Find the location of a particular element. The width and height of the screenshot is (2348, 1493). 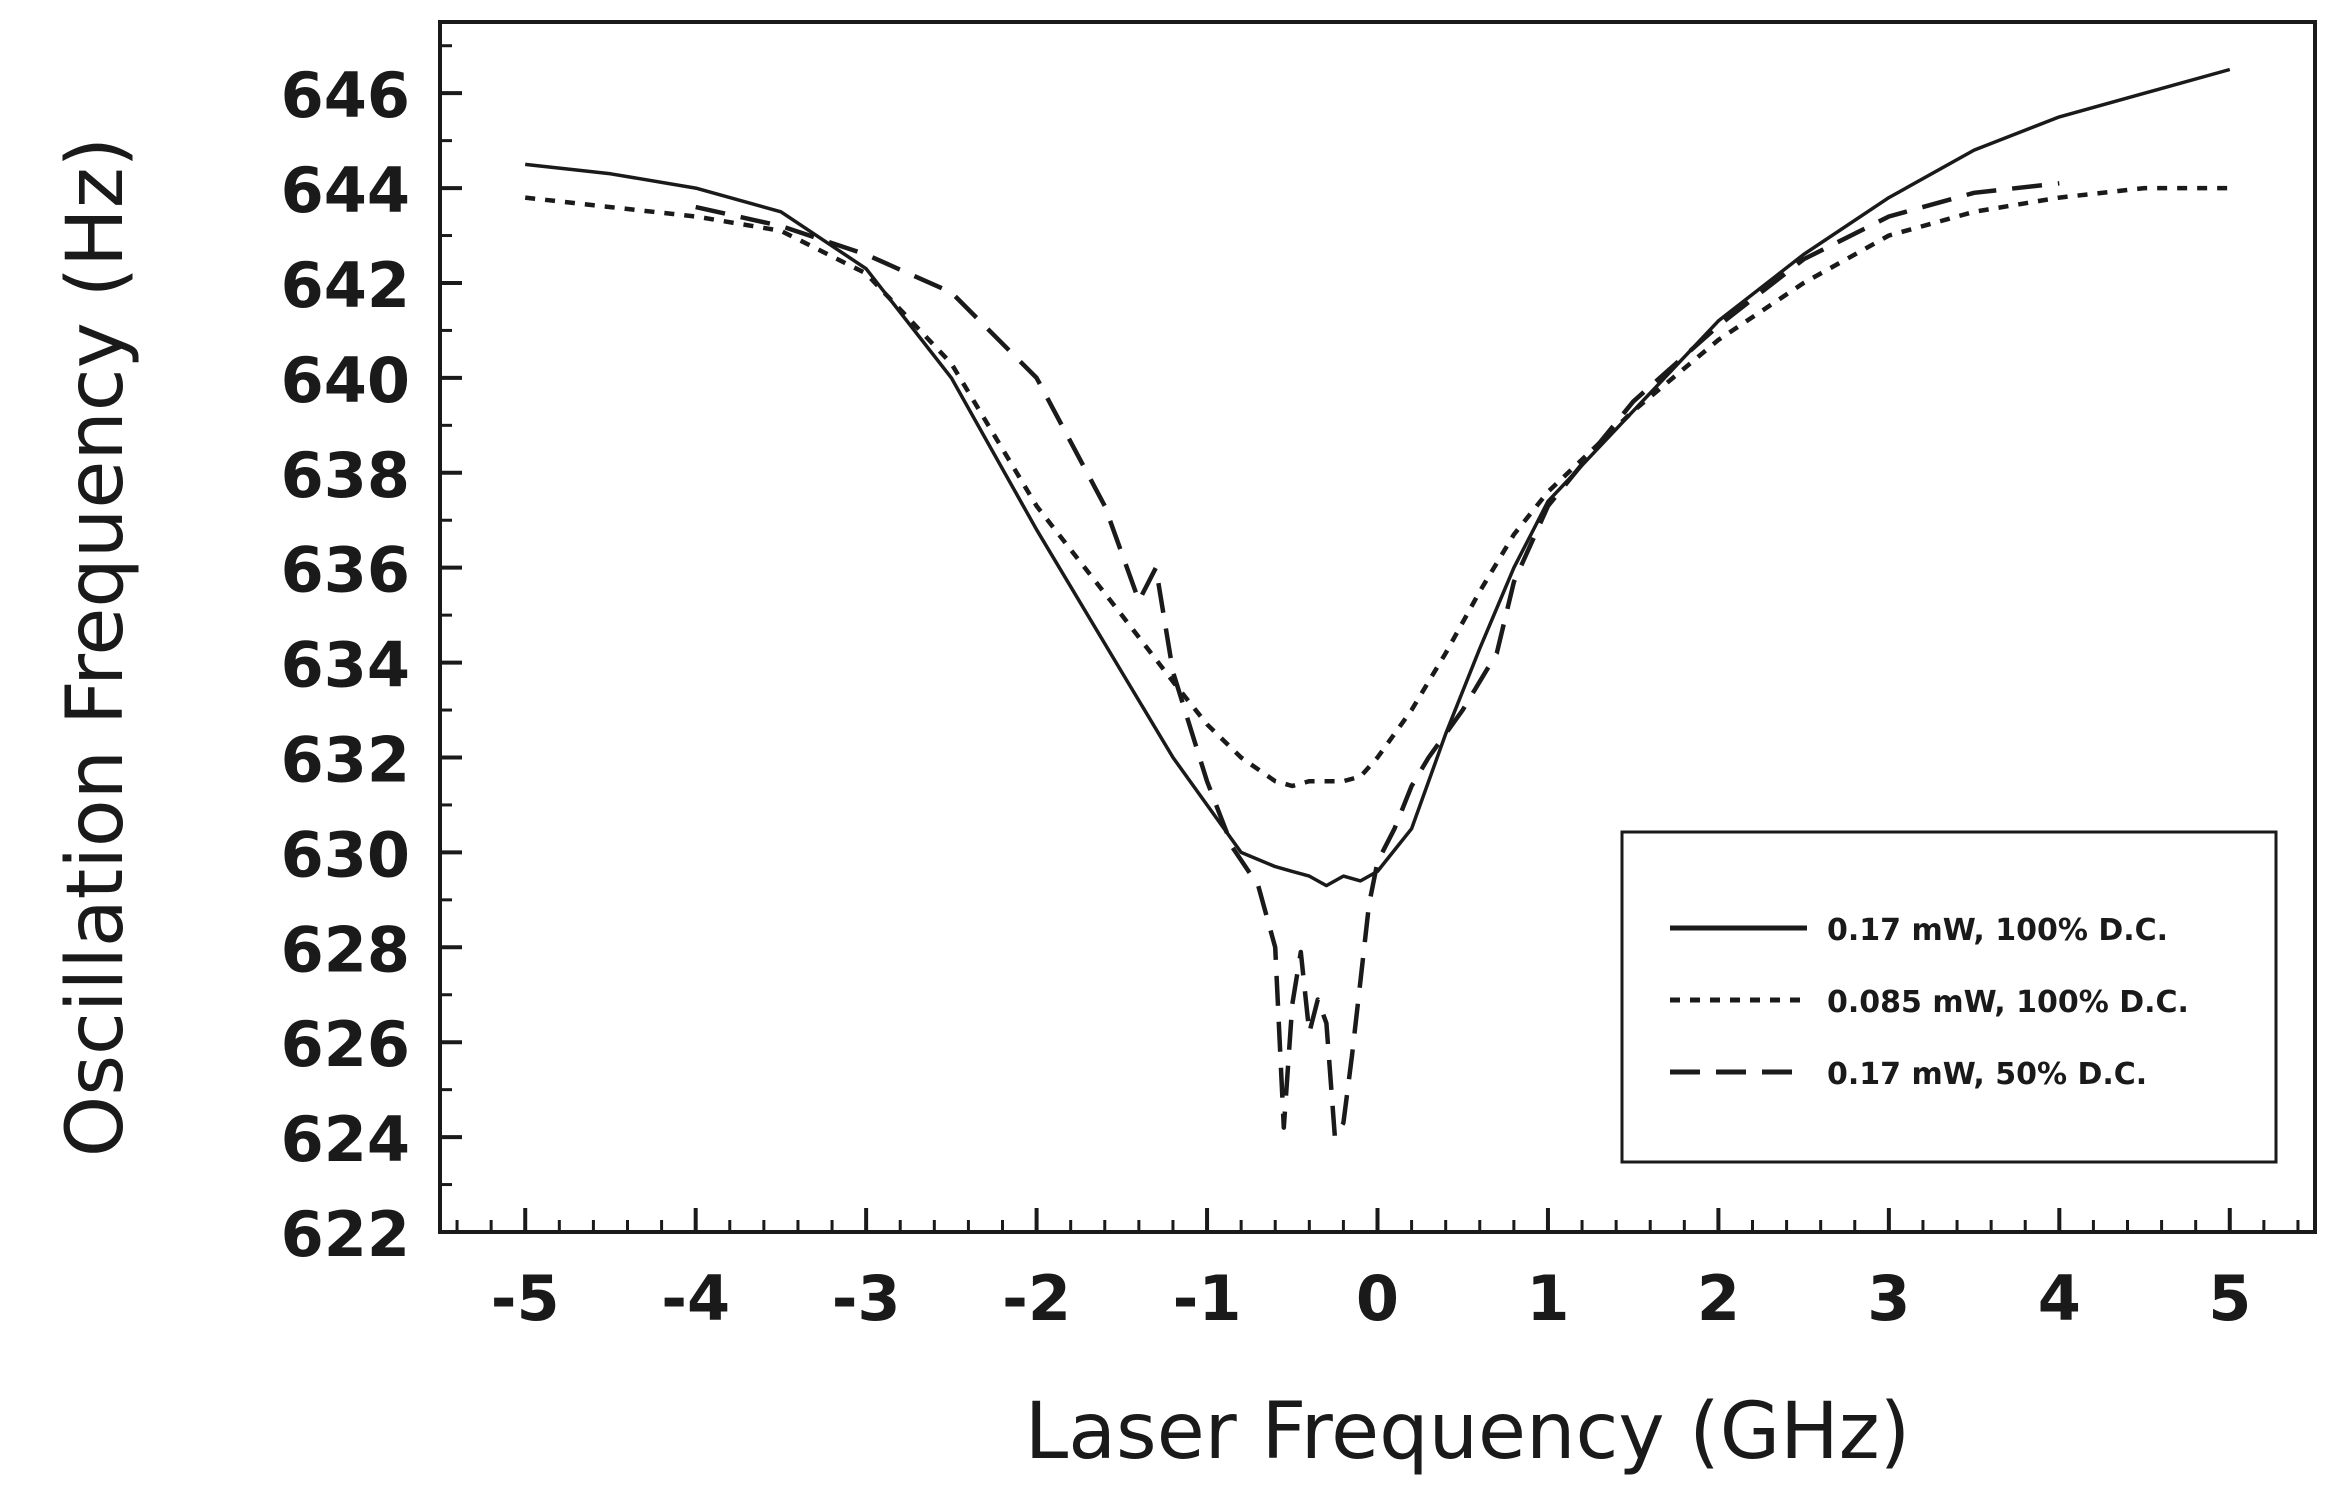

x-tick-label: -1 is located at coordinates (1207, 1298).